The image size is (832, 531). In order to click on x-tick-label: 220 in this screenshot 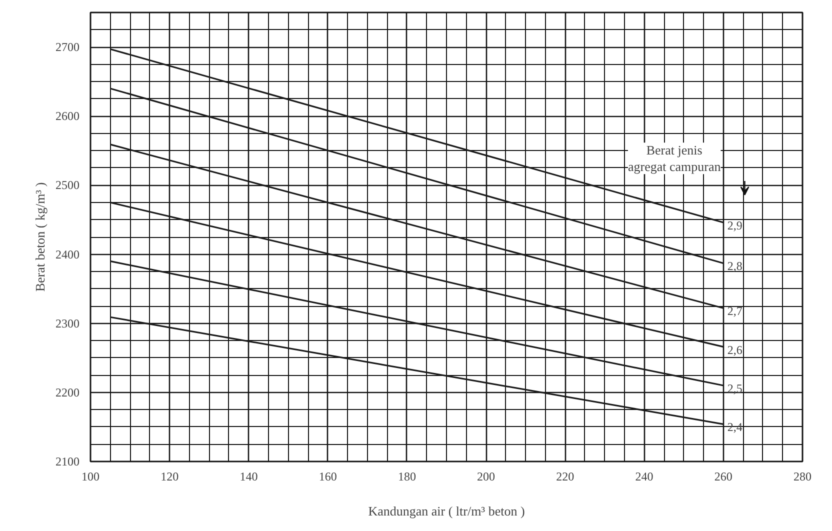, I will do `click(565, 477)`.